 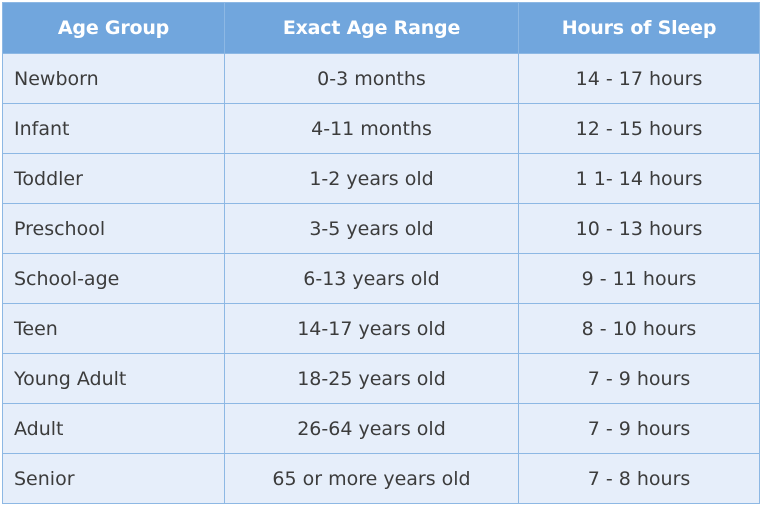 I want to click on header-age-group: Age Group, so click(x=113, y=28).